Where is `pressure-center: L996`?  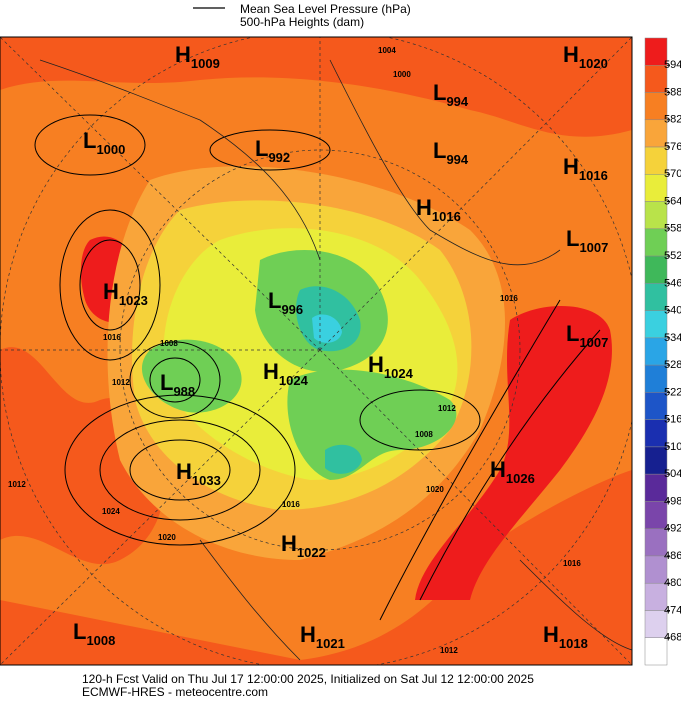 pressure-center: L996 is located at coordinates (285, 302).